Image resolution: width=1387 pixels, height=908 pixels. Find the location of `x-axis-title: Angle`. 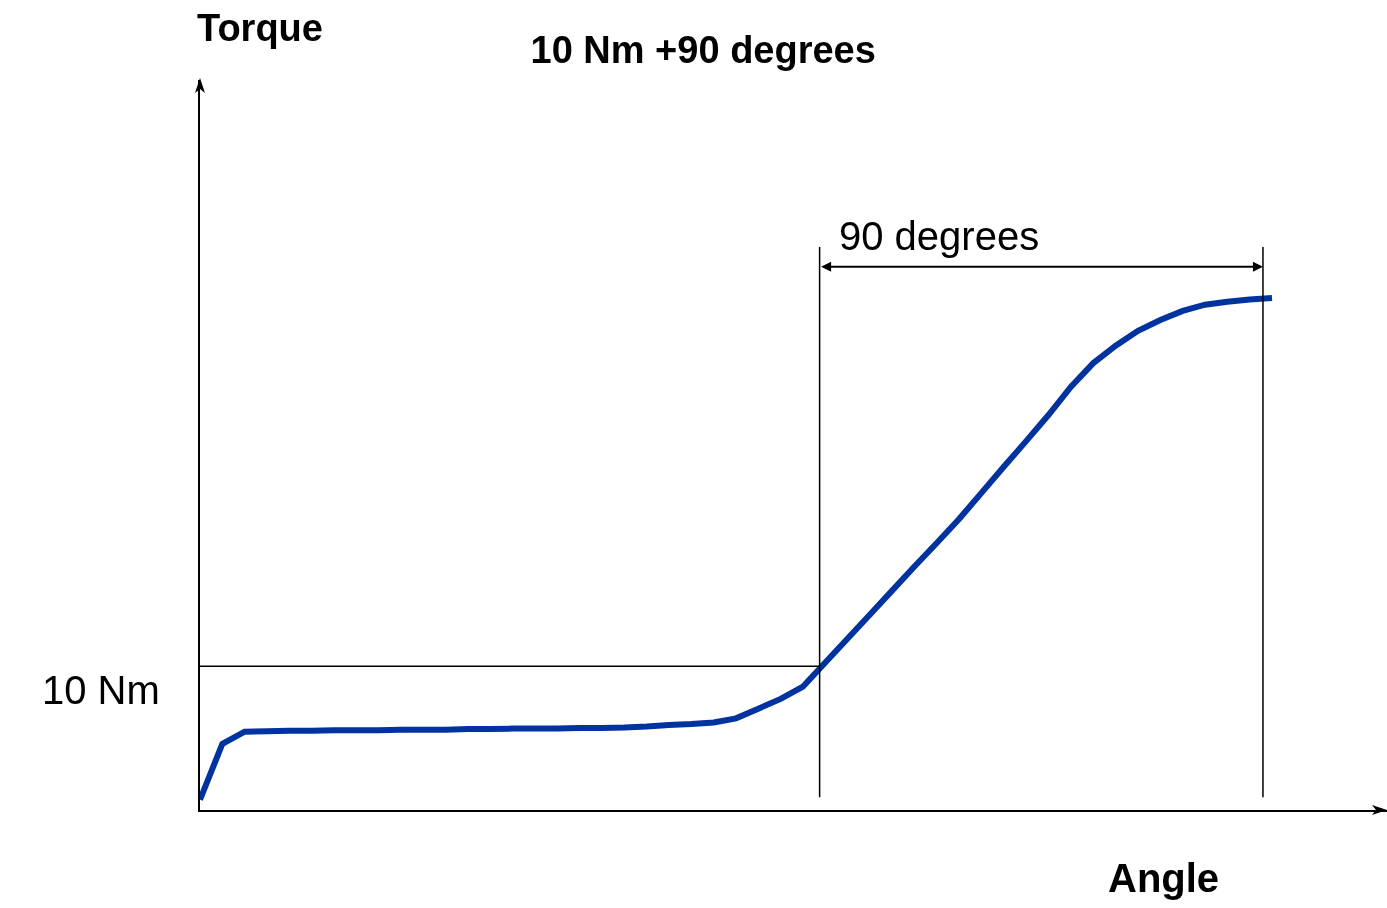

x-axis-title: Angle is located at coordinates (1164, 878).